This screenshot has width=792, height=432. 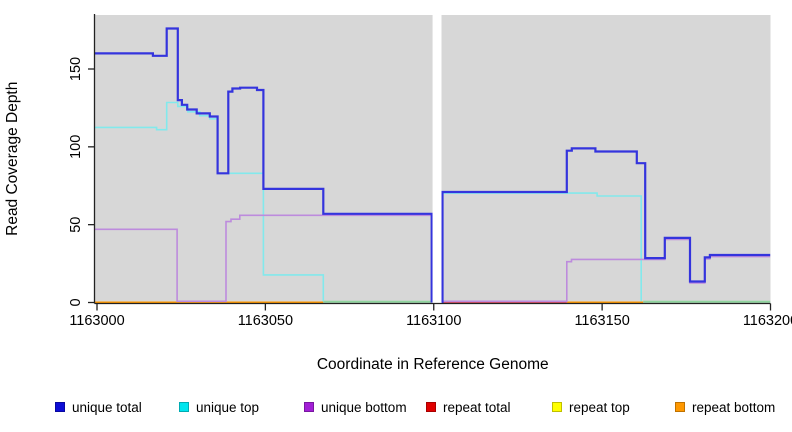 I want to click on x-tick-label: 1163000, so click(x=96, y=321).